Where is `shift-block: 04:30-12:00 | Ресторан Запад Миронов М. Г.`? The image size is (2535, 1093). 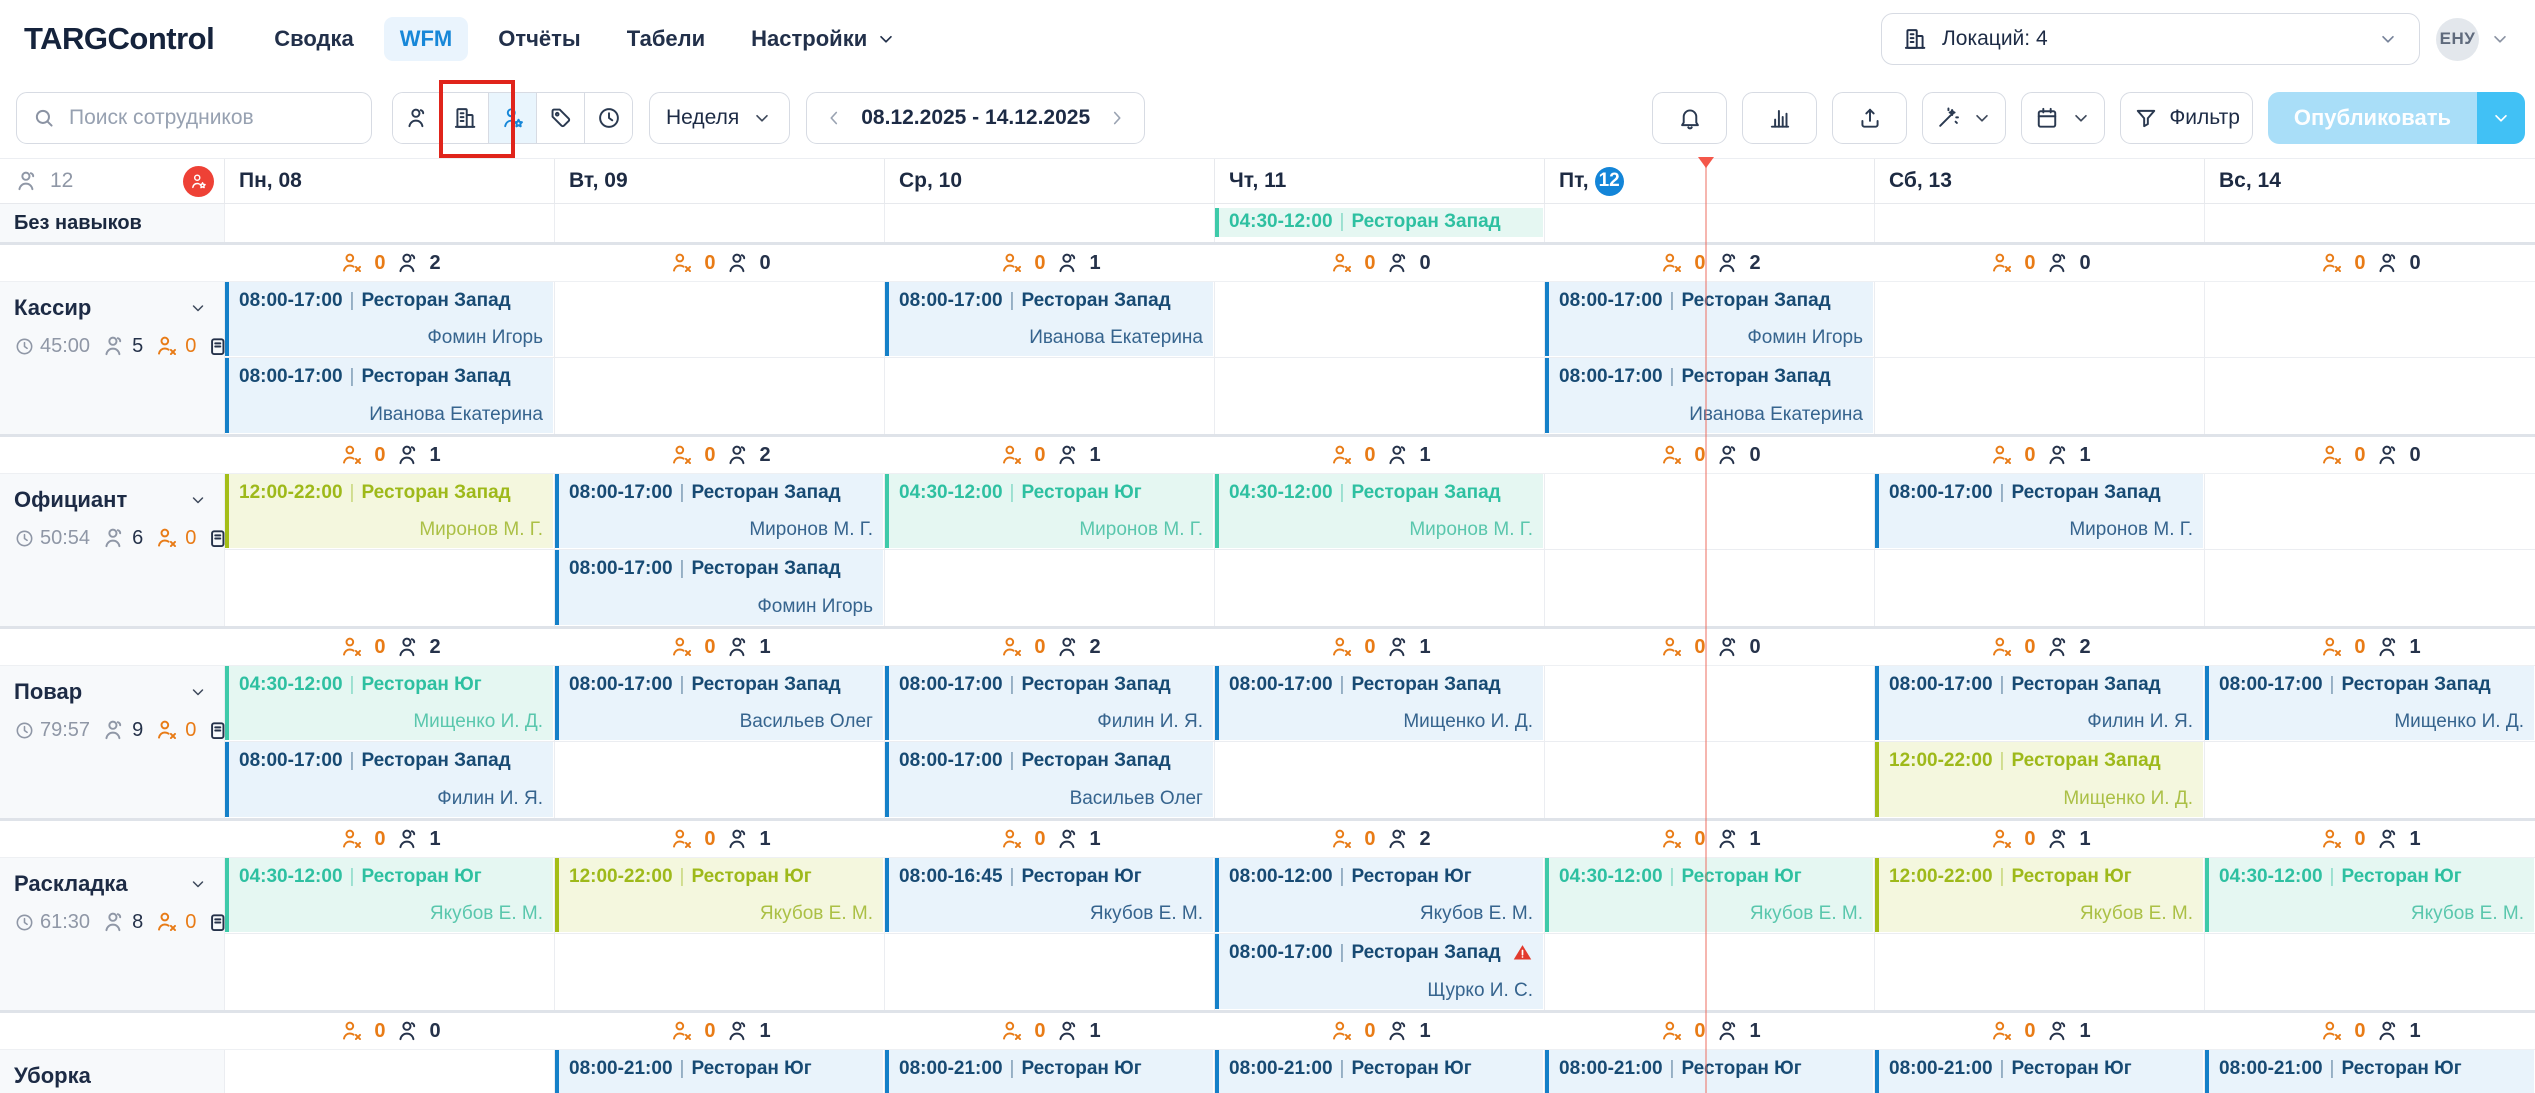
shift-block: 04:30-12:00 | Ресторан Запад Миронов М. Г. is located at coordinates (1379, 511).